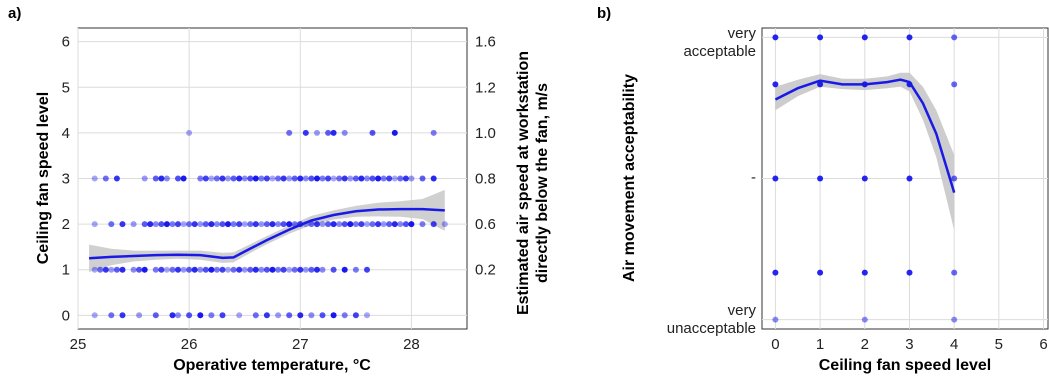 The width and height of the screenshot is (1049, 376). What do you see at coordinates (245, 344) in the screenshot?
I see `panel-a-x-ticks: 25 26 27 28` at bounding box center [245, 344].